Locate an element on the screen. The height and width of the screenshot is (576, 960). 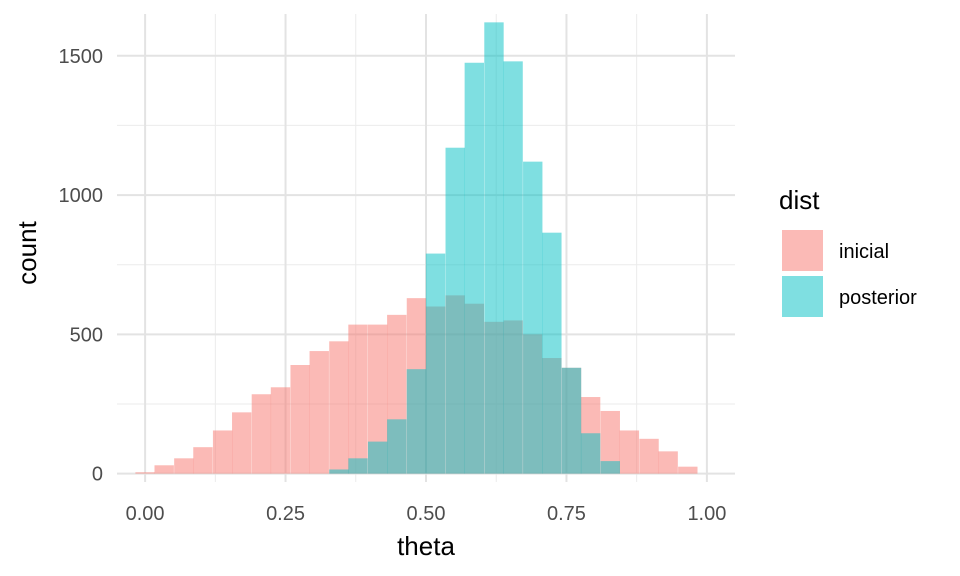
legend-key-posterior is located at coordinates (802, 296).